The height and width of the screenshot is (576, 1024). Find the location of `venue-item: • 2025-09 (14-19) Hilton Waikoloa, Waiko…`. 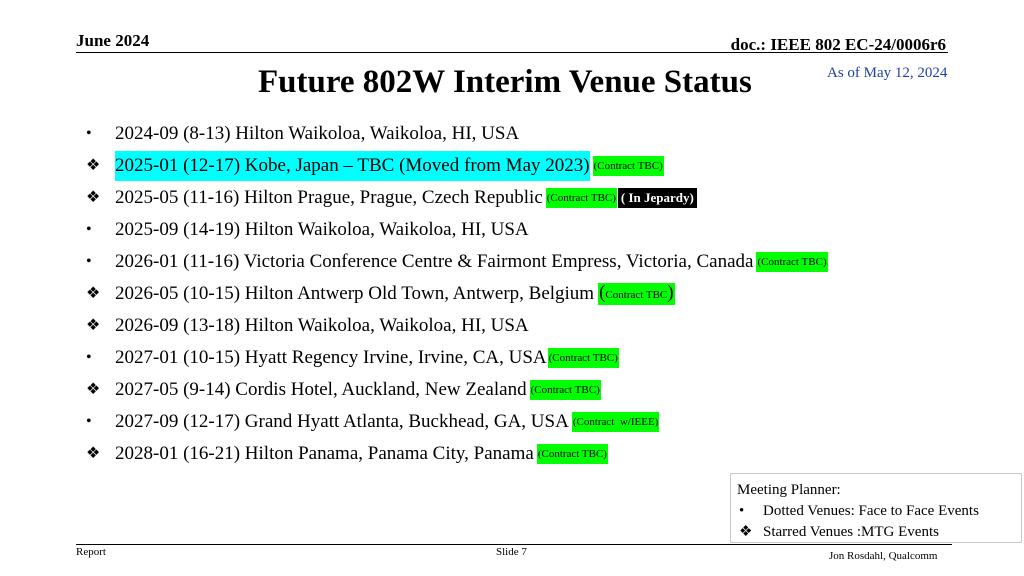

venue-item: • 2025-09 (14-19) Hilton Waikoloa, Waiko… is located at coordinates (536, 230).